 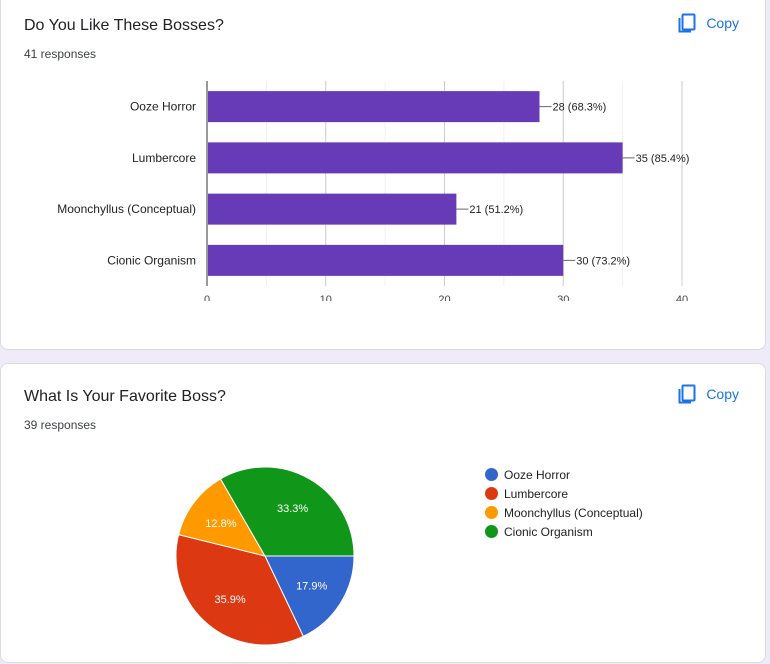 I want to click on legend-label: Moonchyllus (Conceptual), so click(x=573, y=512).